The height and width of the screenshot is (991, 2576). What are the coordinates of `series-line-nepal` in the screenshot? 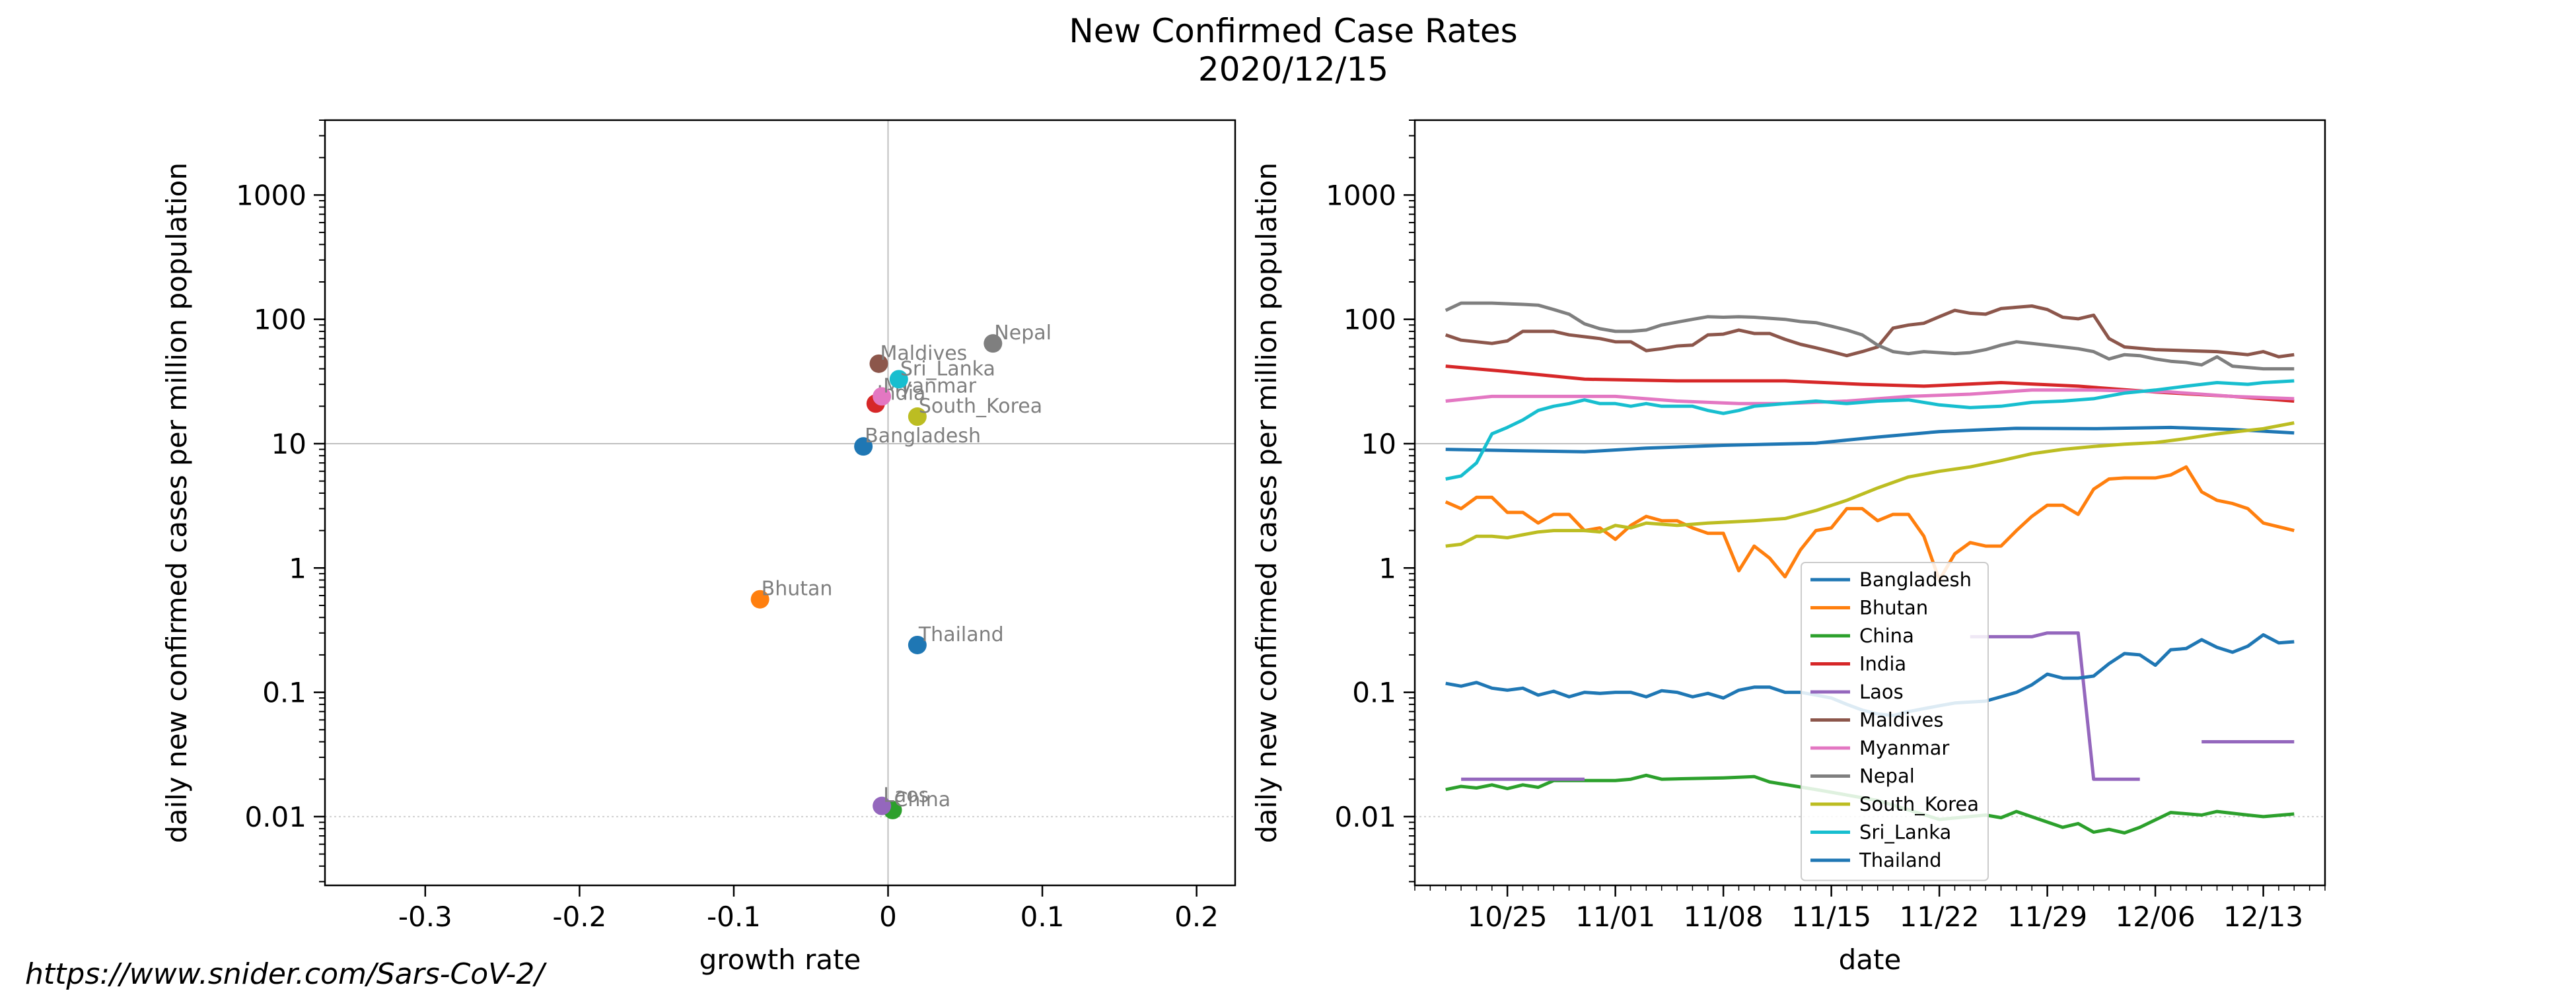 It's located at (1870, 336).